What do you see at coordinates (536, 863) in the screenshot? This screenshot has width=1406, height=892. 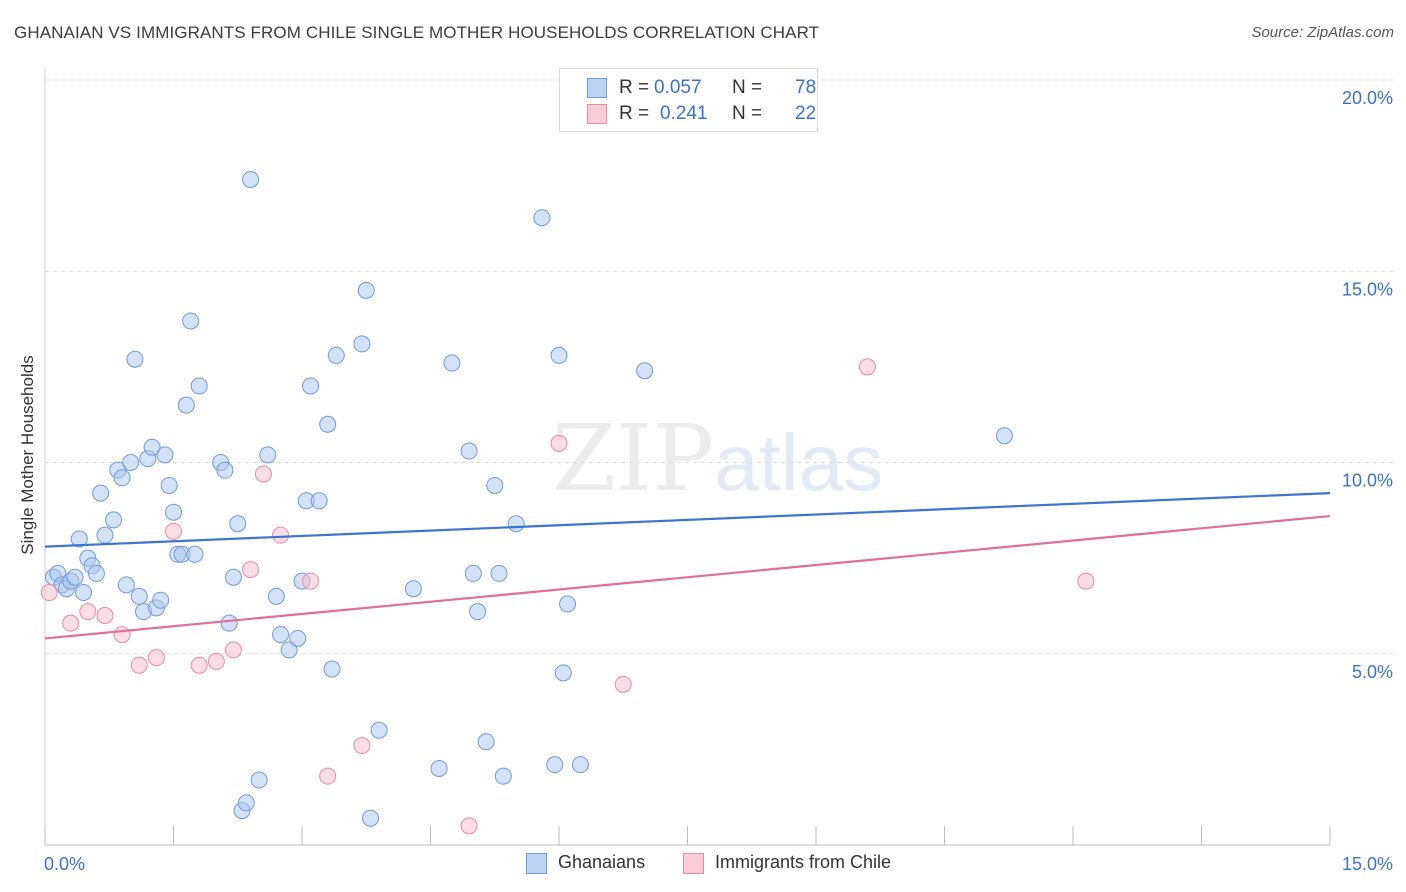 I see `bottom-legend-swatch-blue` at bounding box center [536, 863].